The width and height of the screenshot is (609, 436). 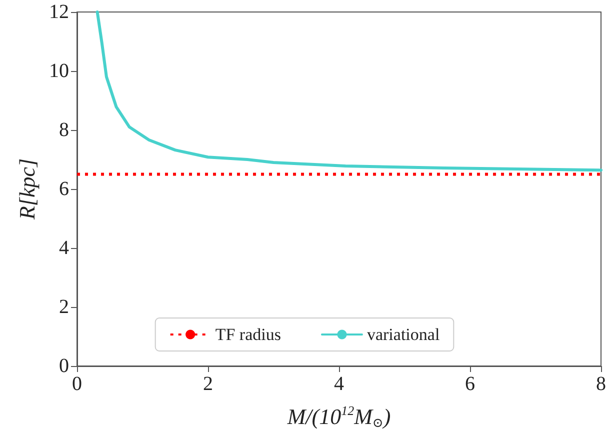 I want to click on y-tick-label: 12, so click(x=59, y=12).